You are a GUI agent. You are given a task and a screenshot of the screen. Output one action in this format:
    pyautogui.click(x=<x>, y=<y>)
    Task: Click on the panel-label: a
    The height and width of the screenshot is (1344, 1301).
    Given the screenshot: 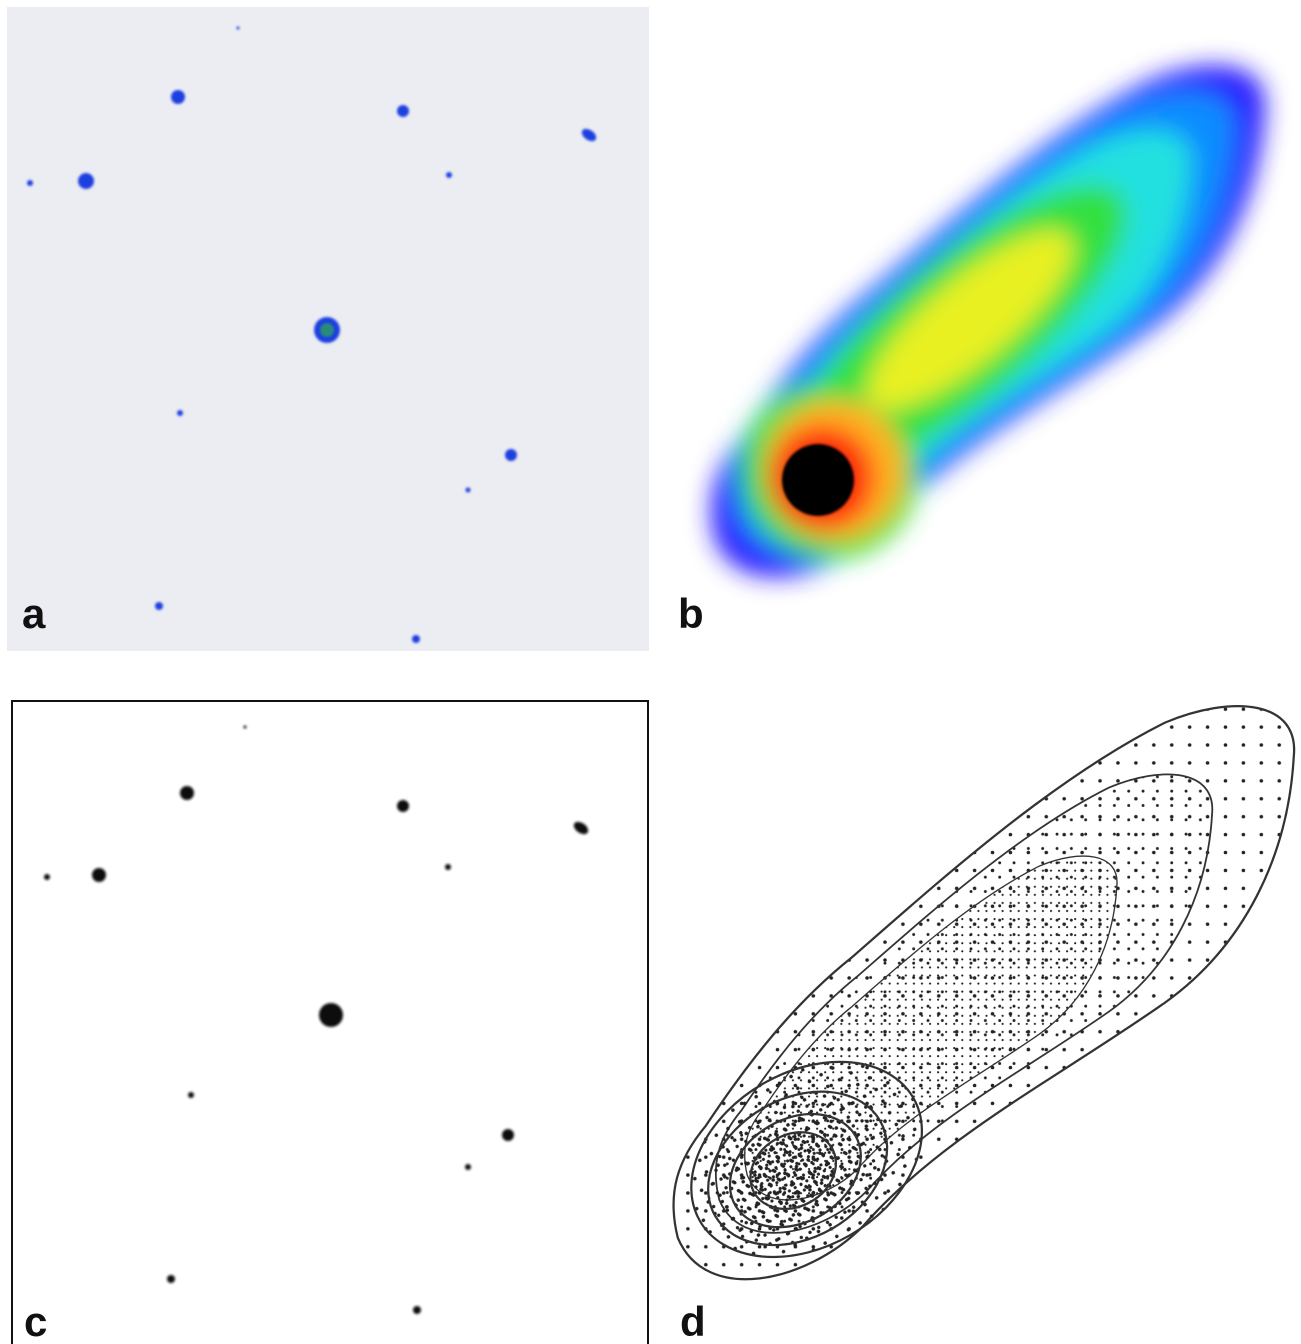 What is the action you would take?
    pyautogui.click(x=34, y=613)
    